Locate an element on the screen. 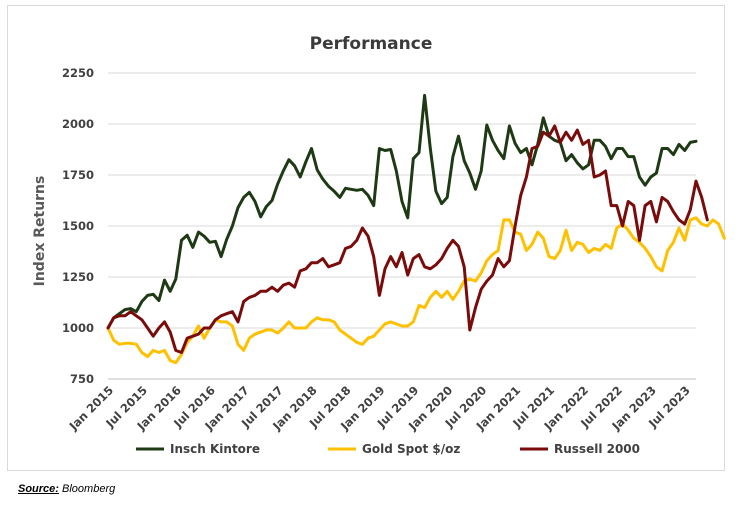 This screenshot has width=741, height=505. chart-title: Performance is located at coordinates (371, 44).